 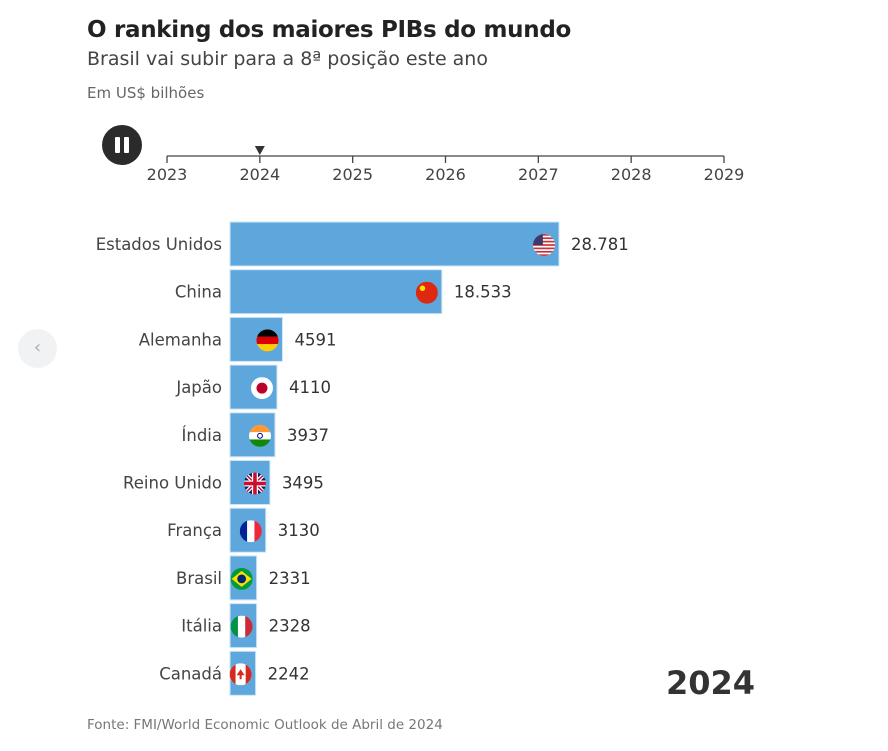 What do you see at coordinates (194, 530) in the screenshot?
I see `category-label: França` at bounding box center [194, 530].